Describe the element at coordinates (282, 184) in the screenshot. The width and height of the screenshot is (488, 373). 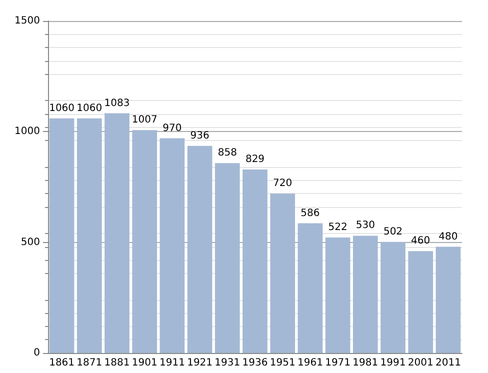
I see `data-label: 720` at that location.